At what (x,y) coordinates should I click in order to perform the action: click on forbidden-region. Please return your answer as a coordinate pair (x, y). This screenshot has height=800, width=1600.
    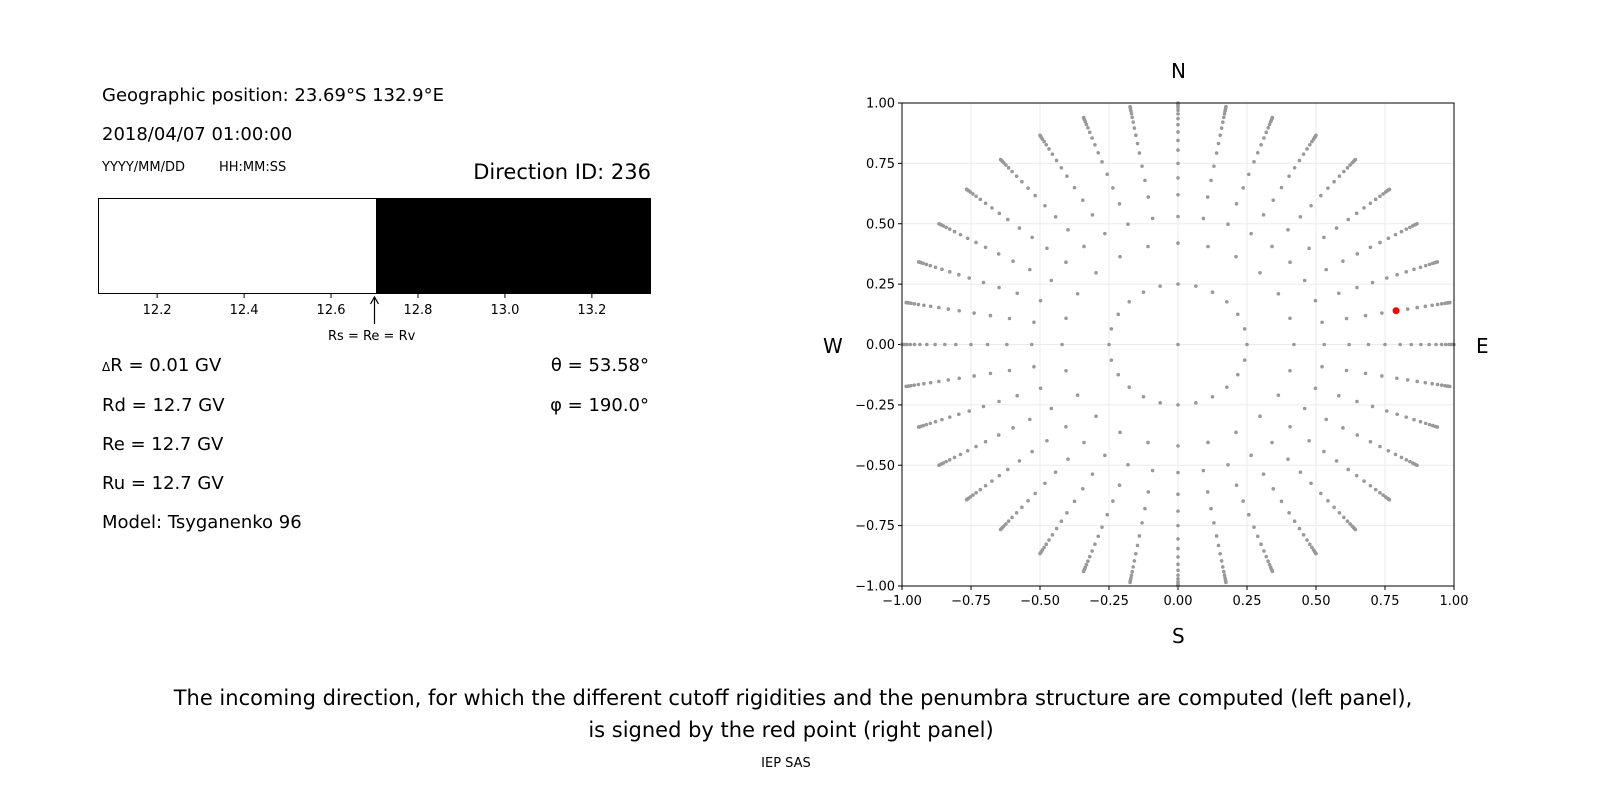
    Looking at the image, I should click on (512, 246).